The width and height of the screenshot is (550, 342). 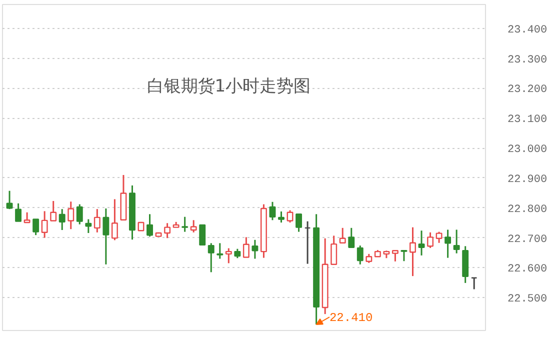 I want to click on y-tick-label: 23.000, so click(x=528, y=150).